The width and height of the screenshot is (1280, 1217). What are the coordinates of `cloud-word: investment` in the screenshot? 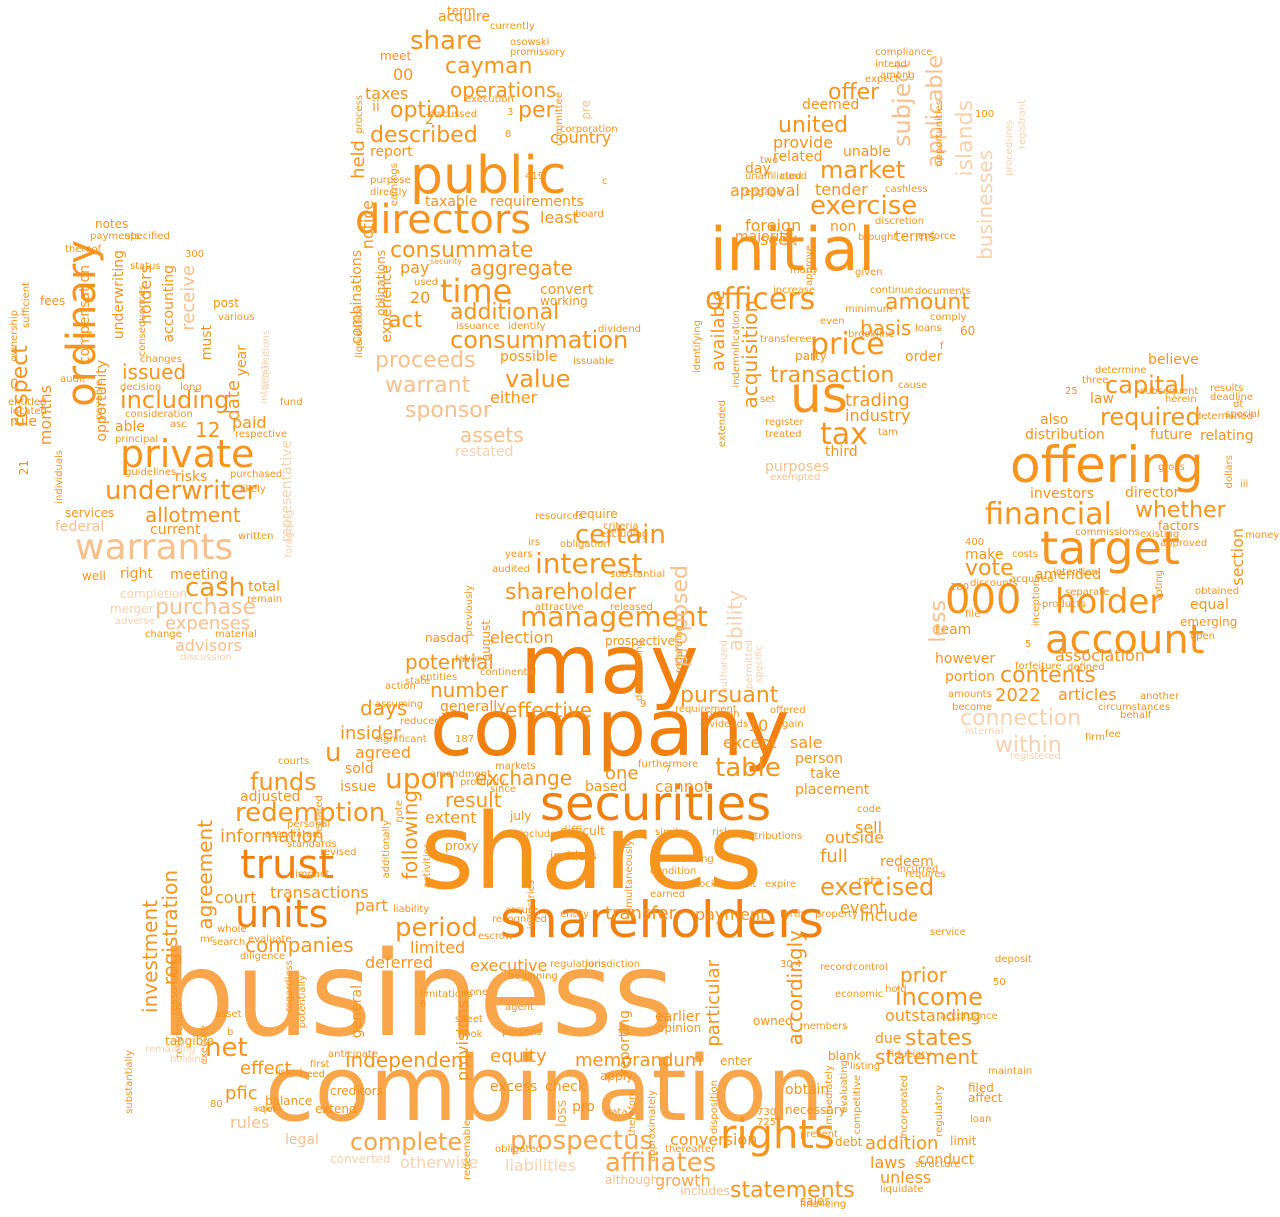 It's located at (150, 956).